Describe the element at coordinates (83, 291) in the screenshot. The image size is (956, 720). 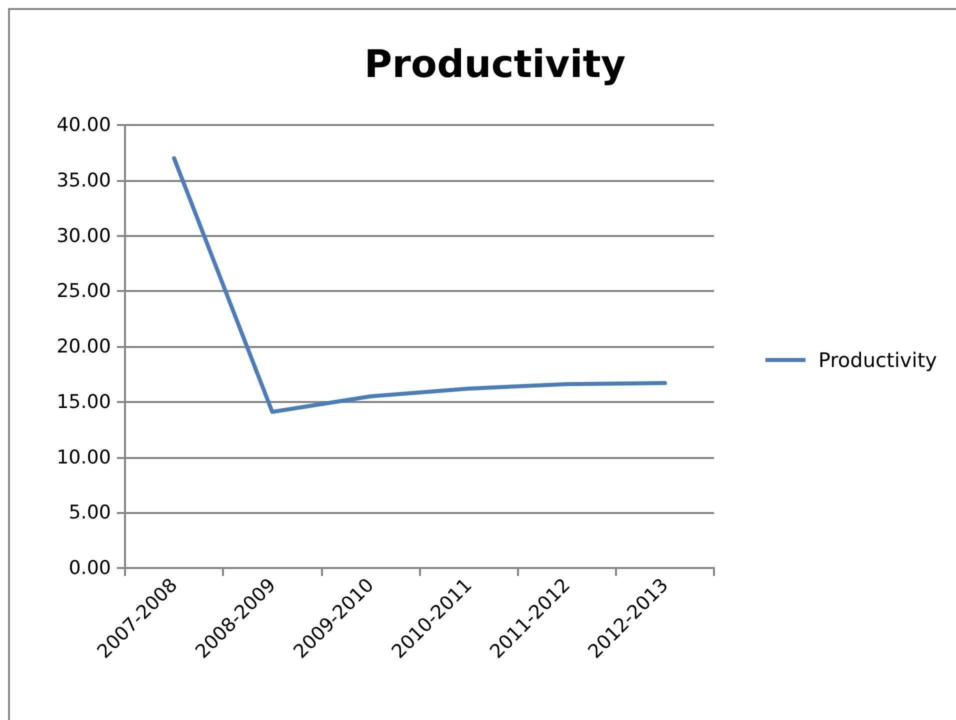
I see `y-tick-label: 25.00` at that location.